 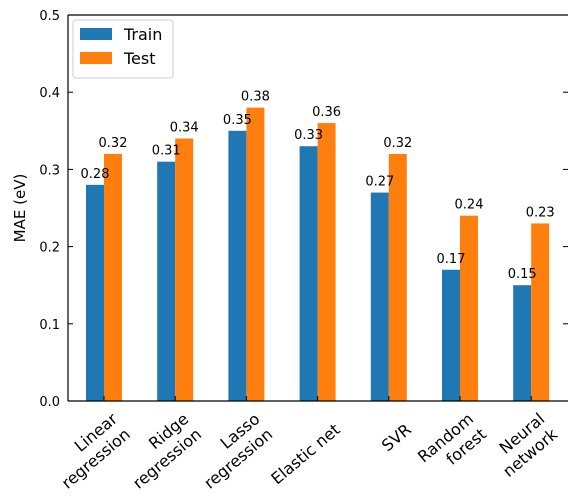 I want to click on data-label-test-4: 0.36, so click(x=326, y=112).